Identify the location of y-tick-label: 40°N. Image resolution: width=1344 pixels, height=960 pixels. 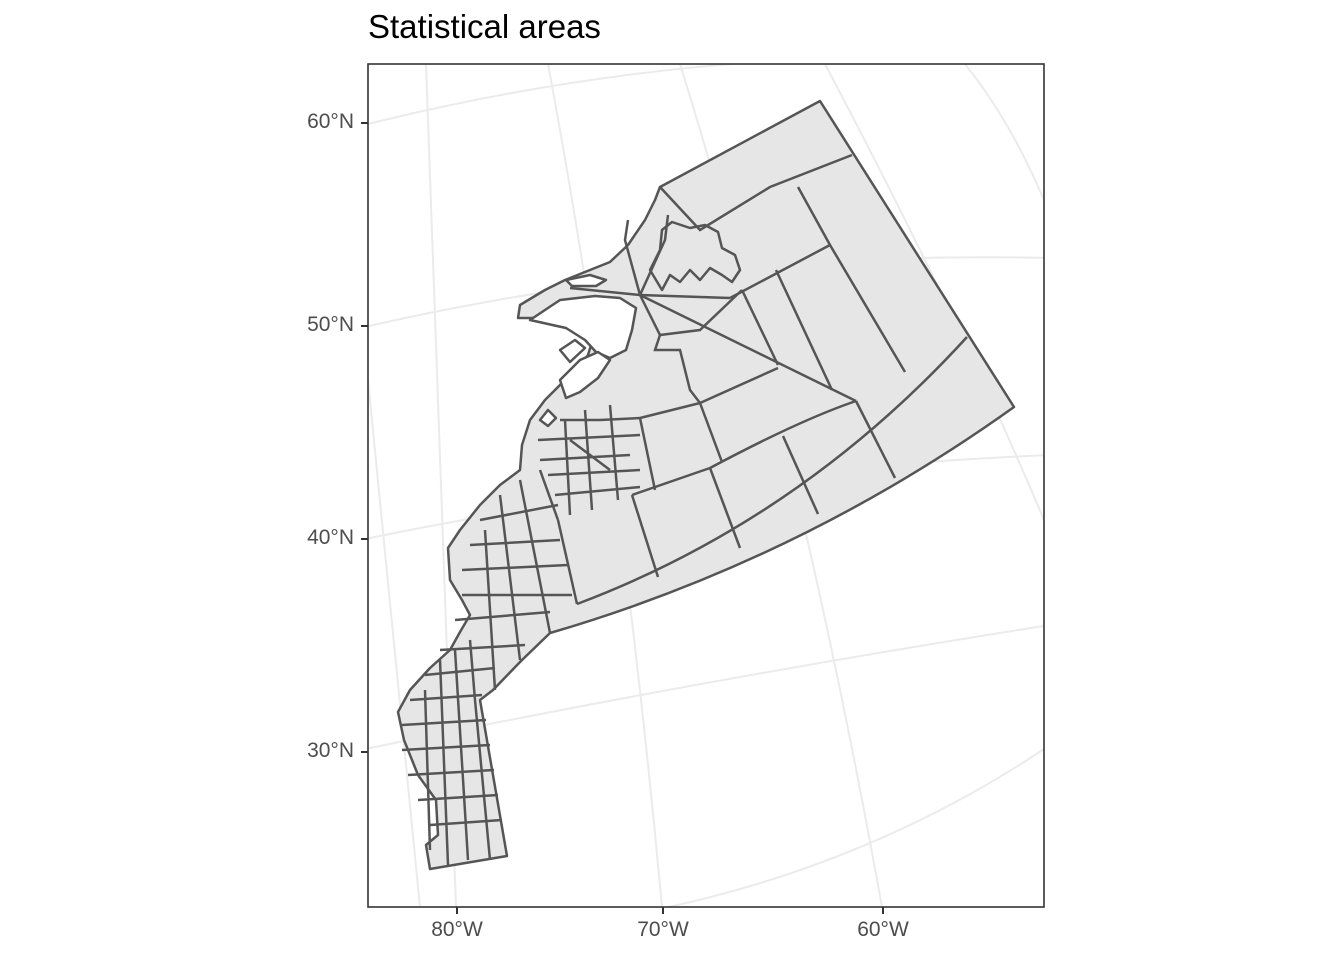
(330, 537).